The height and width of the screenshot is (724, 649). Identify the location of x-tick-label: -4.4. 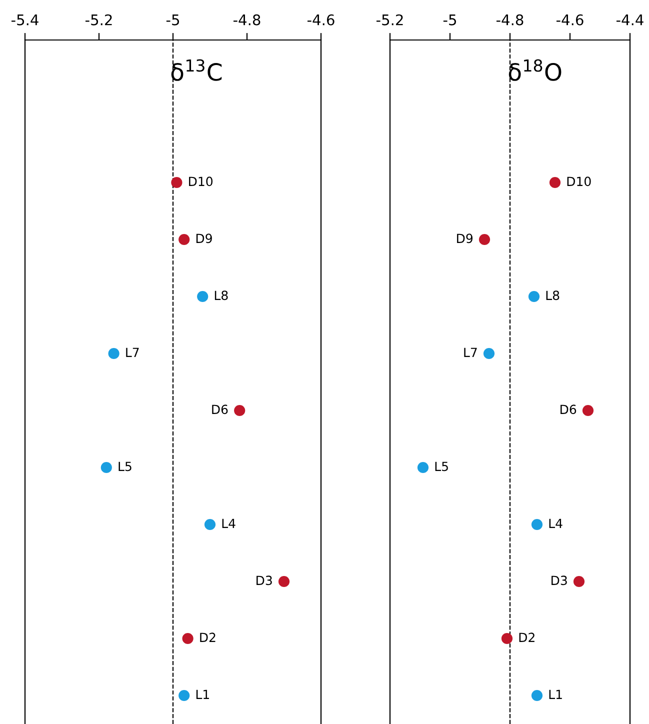
(630, 20).